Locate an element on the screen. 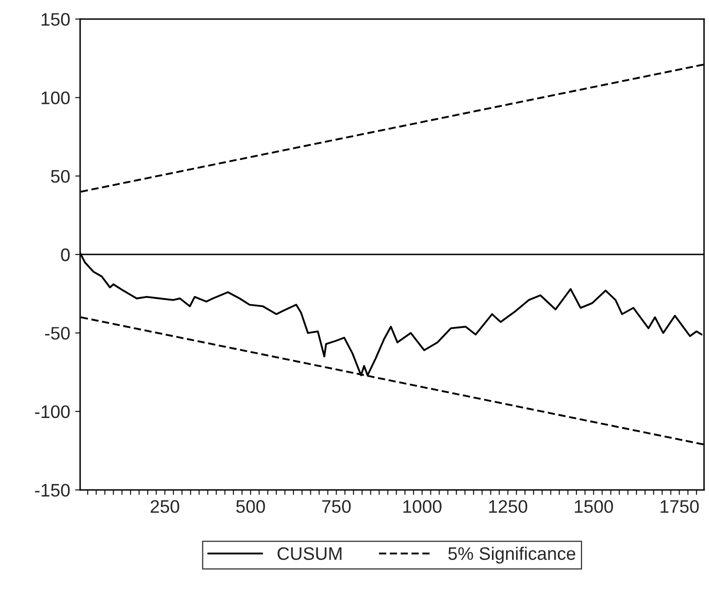 The width and height of the screenshot is (709, 596). y-tick-label: 150 is located at coordinates (56, 19).